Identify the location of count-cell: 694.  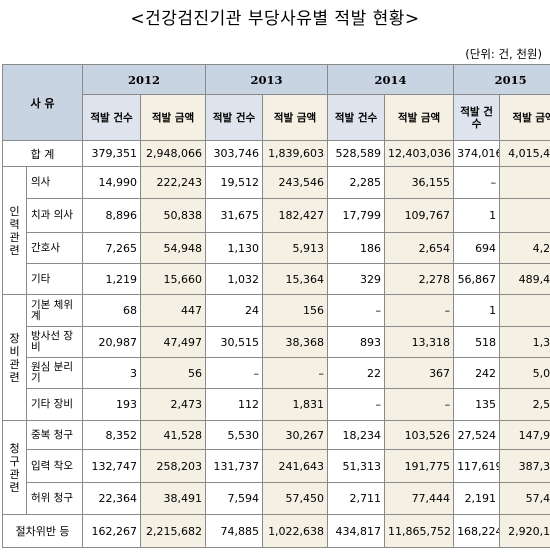
(477, 248).